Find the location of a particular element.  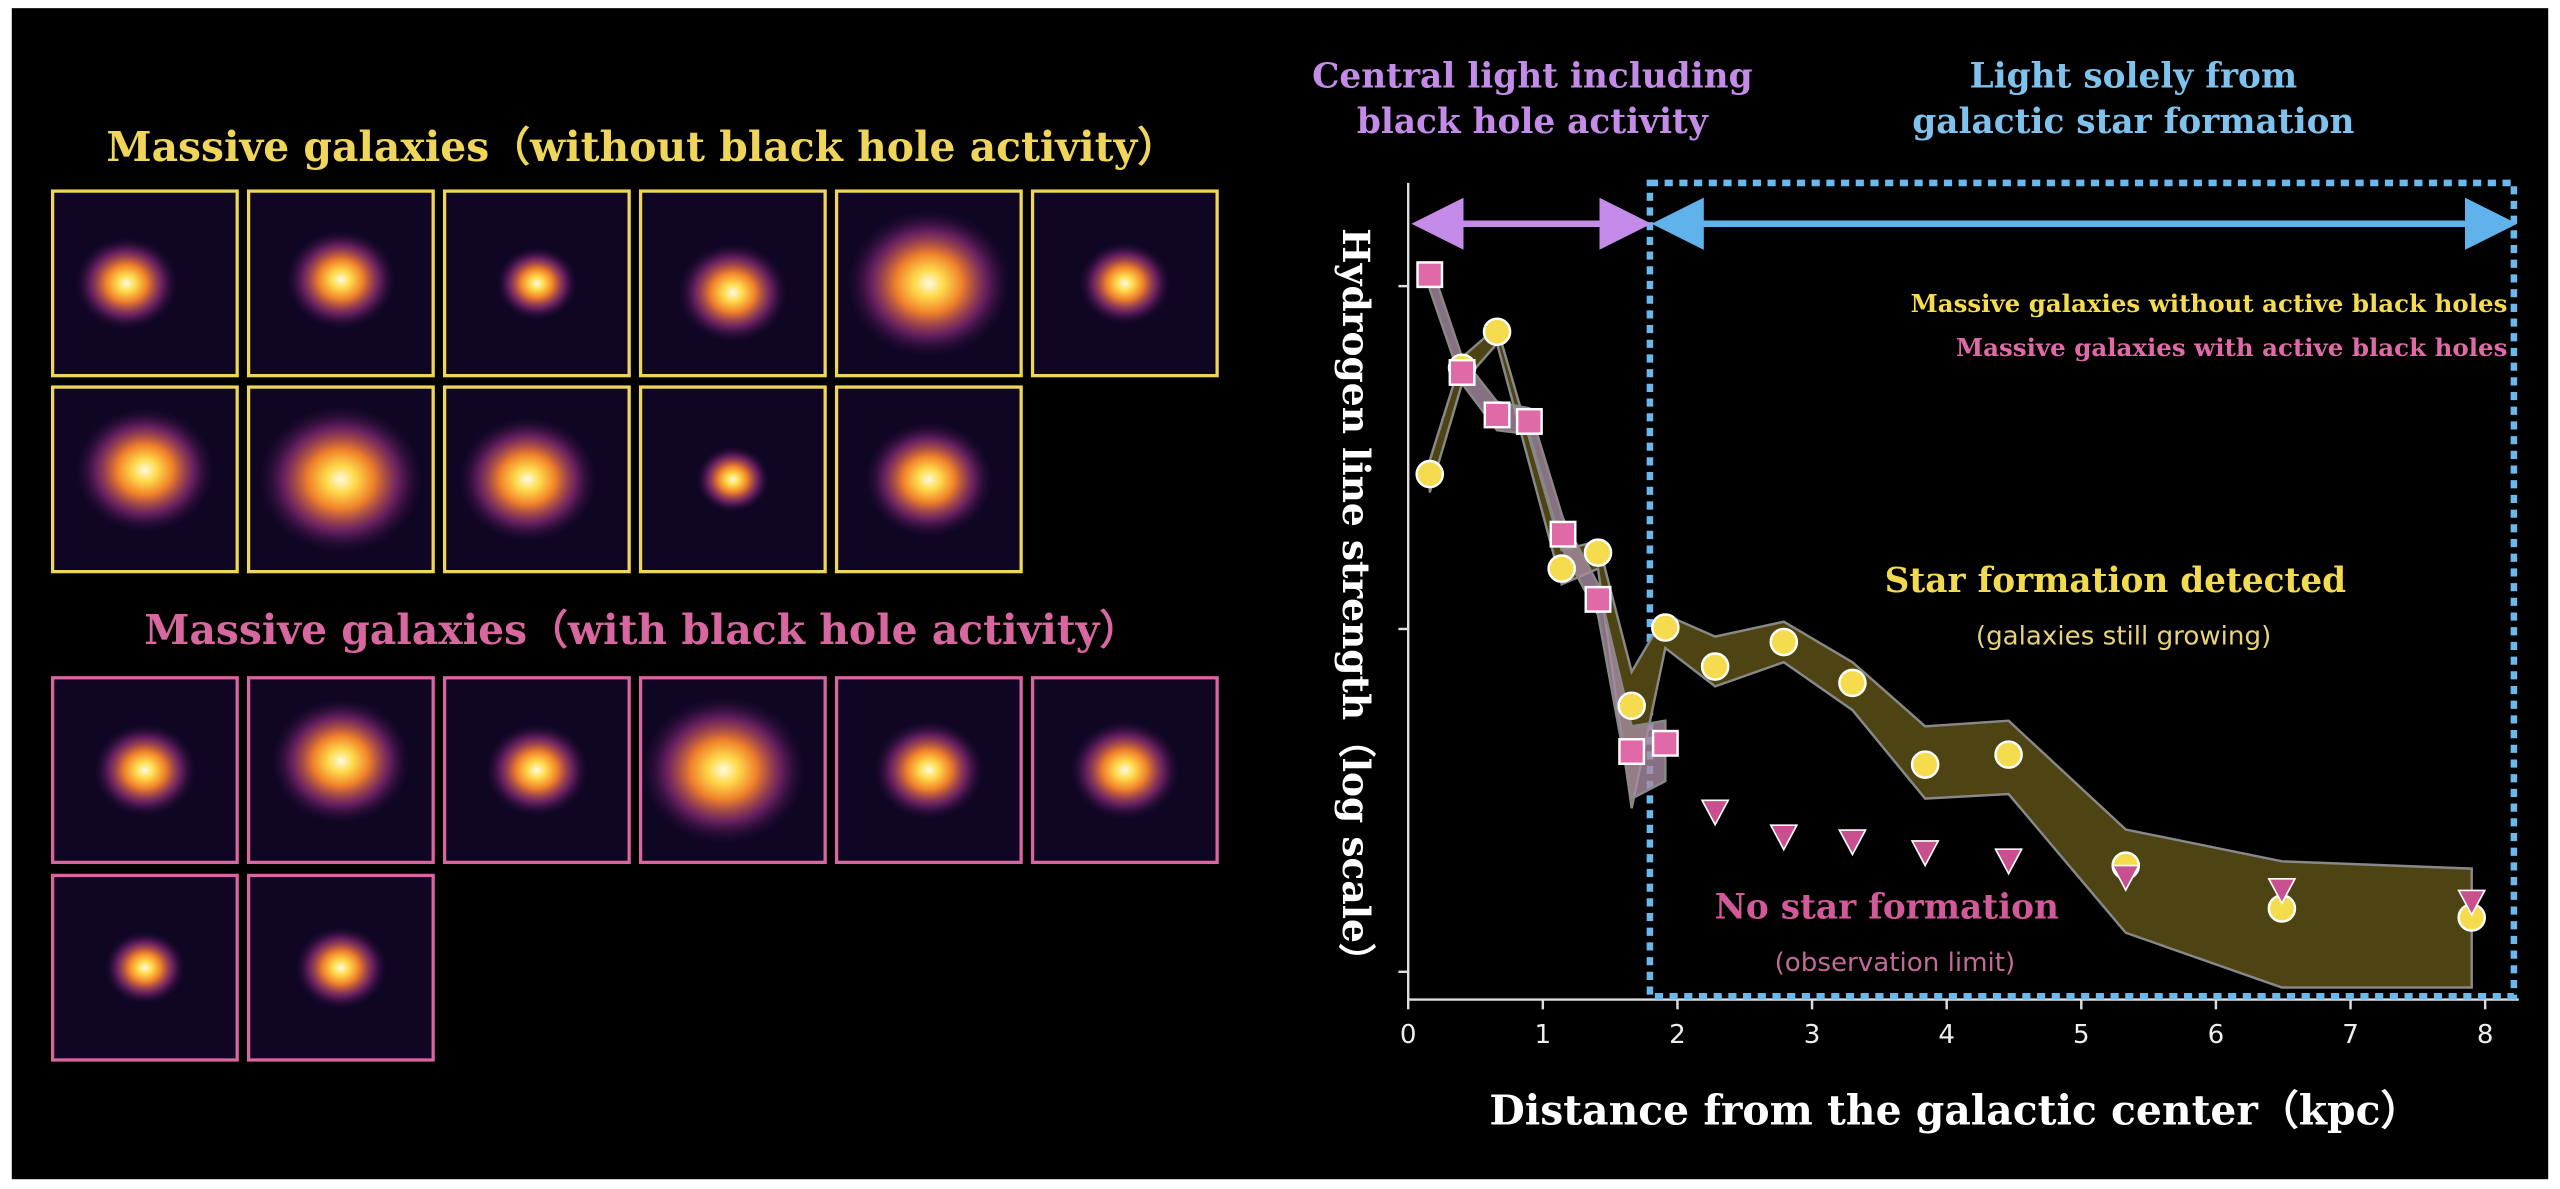

x-tick-label: 1 is located at coordinates (1543, 1035).